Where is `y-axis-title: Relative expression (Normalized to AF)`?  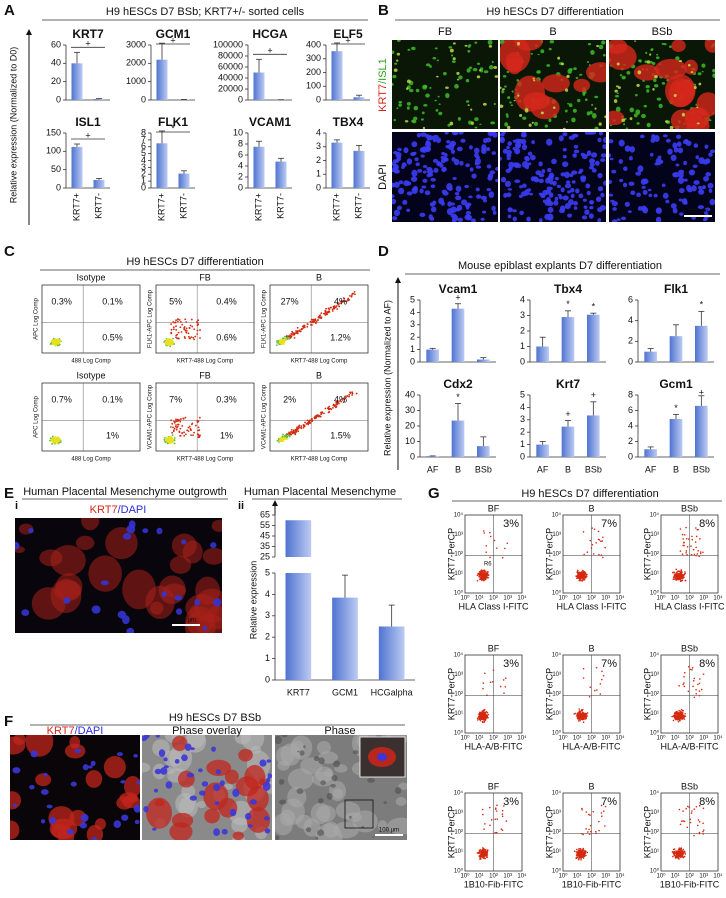
y-axis-title: Relative expression (Normalized to AF) is located at coordinates (387, 378).